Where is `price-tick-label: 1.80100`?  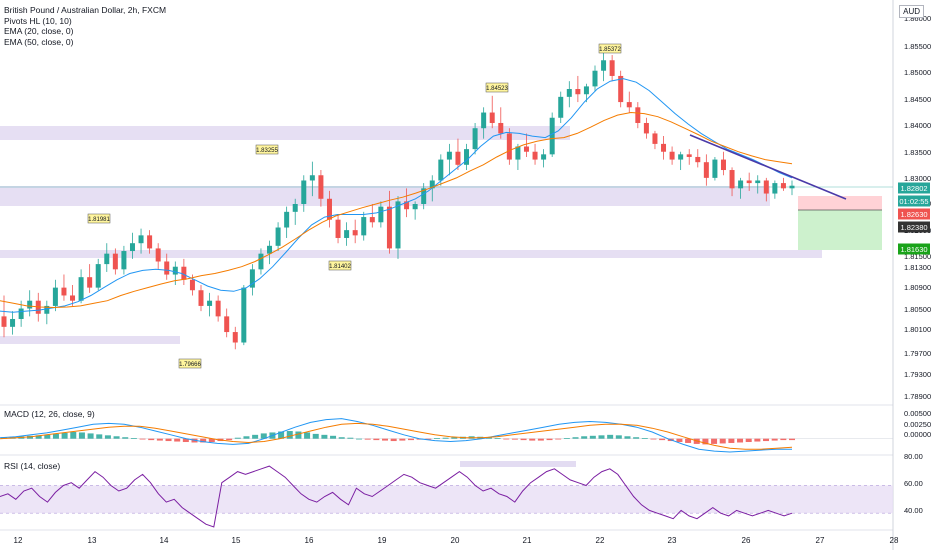 price-tick-label: 1.80100 is located at coordinates (917, 329).